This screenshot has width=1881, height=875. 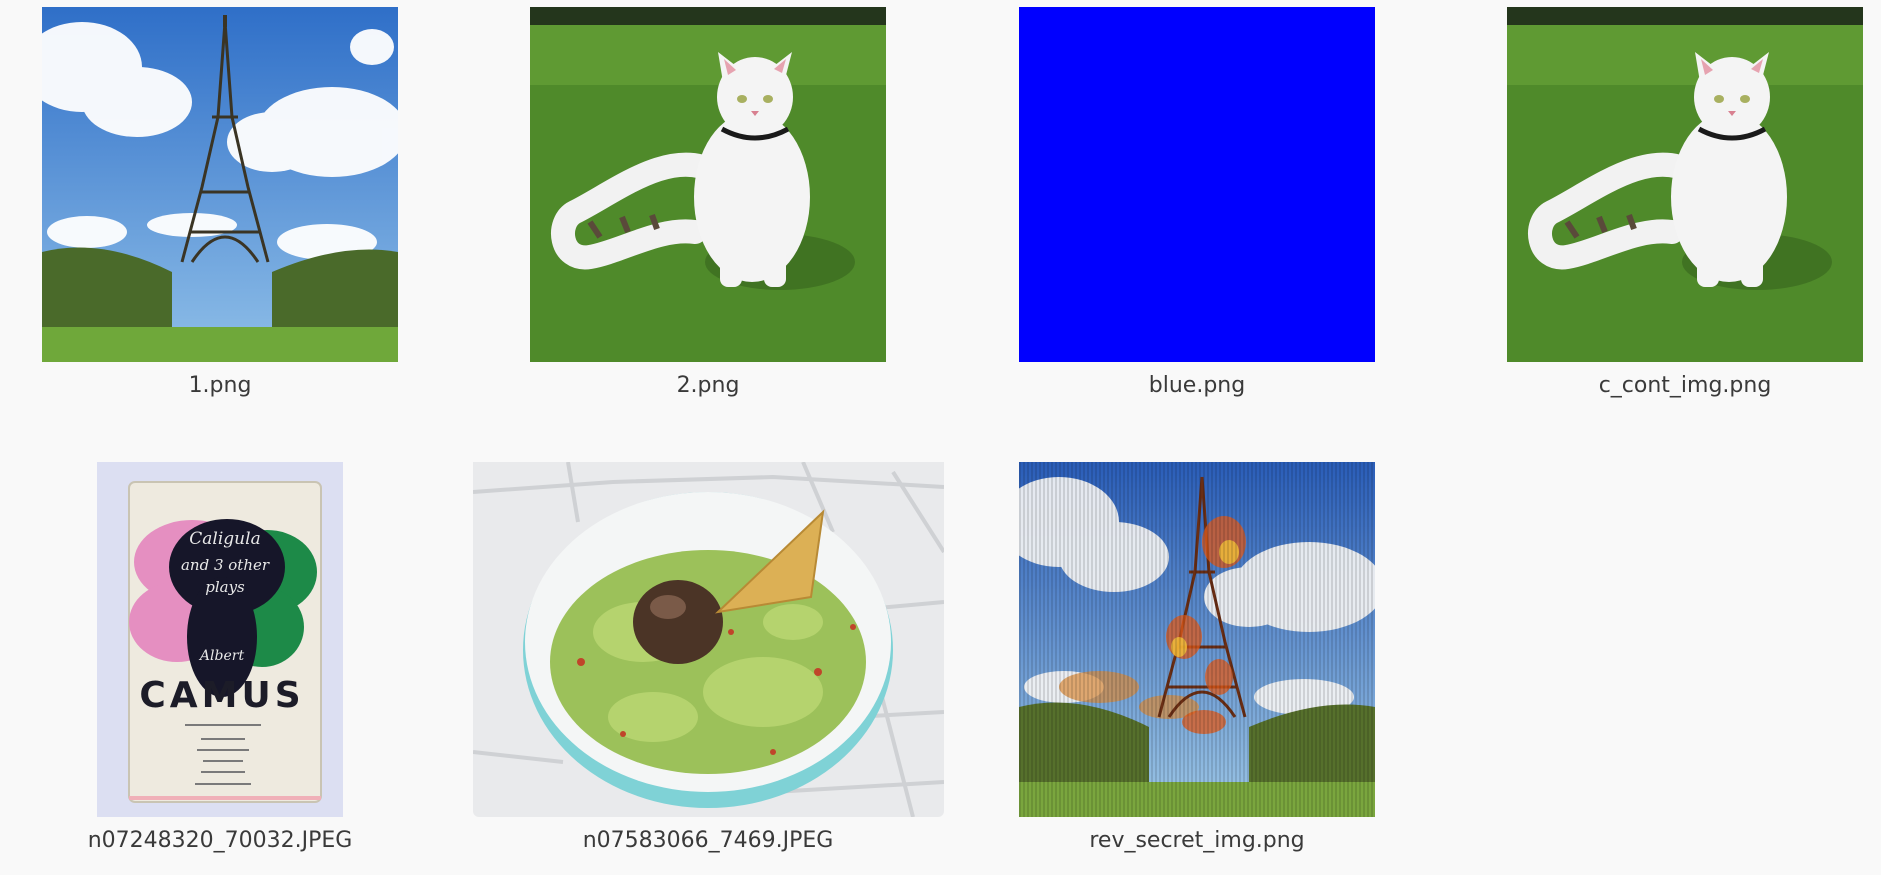 I want to click on book-author-first: Albert, so click(x=221, y=656).